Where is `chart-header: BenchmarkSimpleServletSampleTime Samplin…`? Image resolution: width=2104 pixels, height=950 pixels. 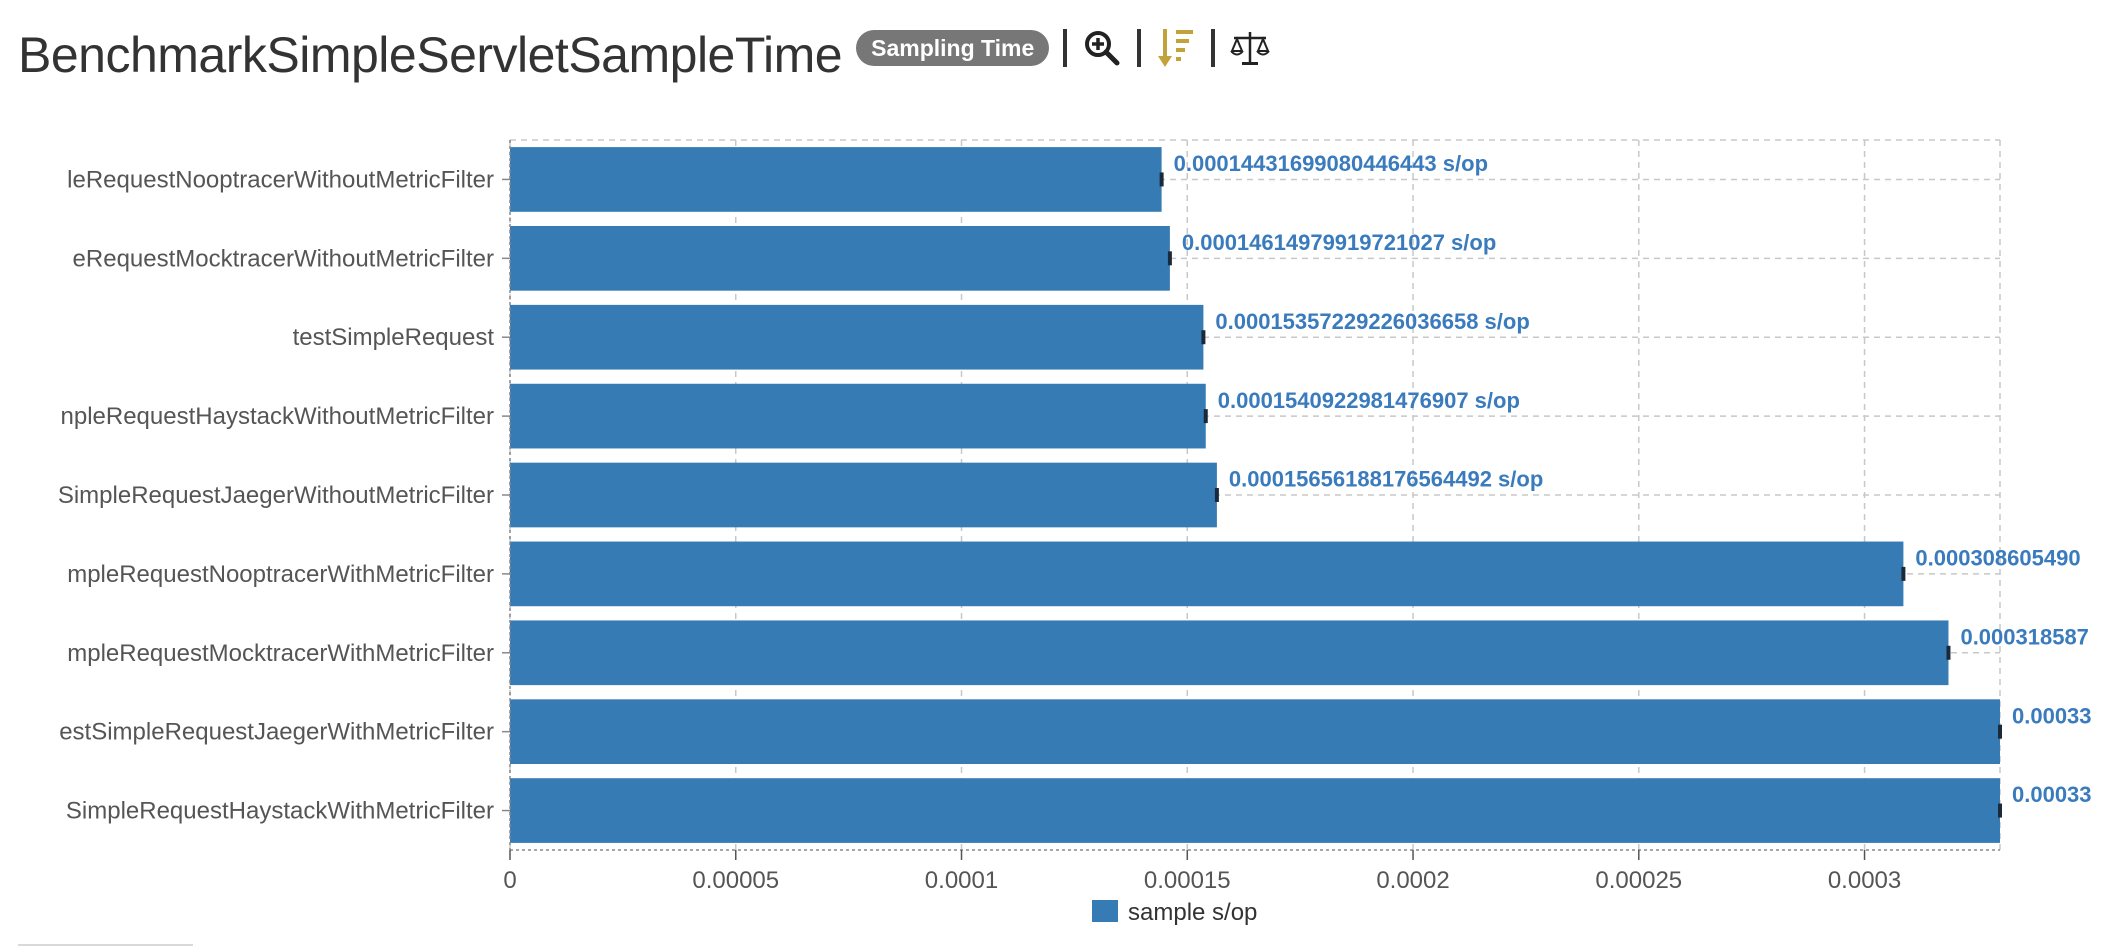
chart-header: BenchmarkSimpleServletSampleTime Samplin… is located at coordinates (644, 55).